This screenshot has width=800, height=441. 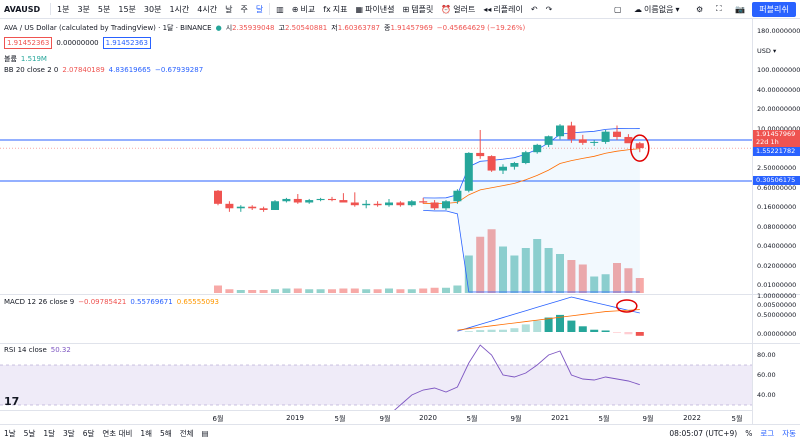 What do you see at coordinates (69, 433) in the screenshot?
I see `range-3: 3달` at bounding box center [69, 433].